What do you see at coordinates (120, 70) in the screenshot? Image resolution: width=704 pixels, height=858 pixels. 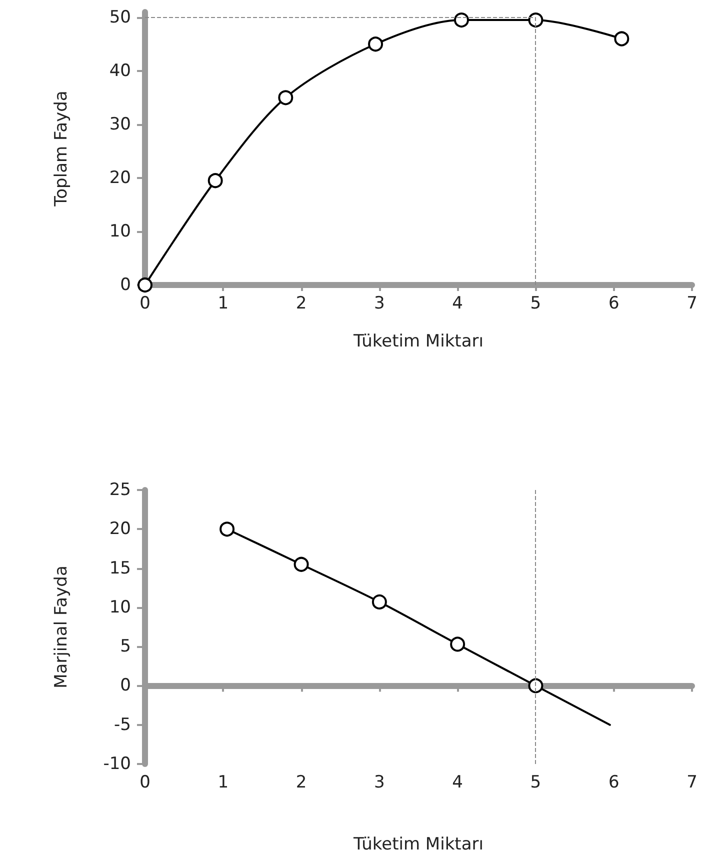 I see `y-tick-label: 40` at bounding box center [120, 70].